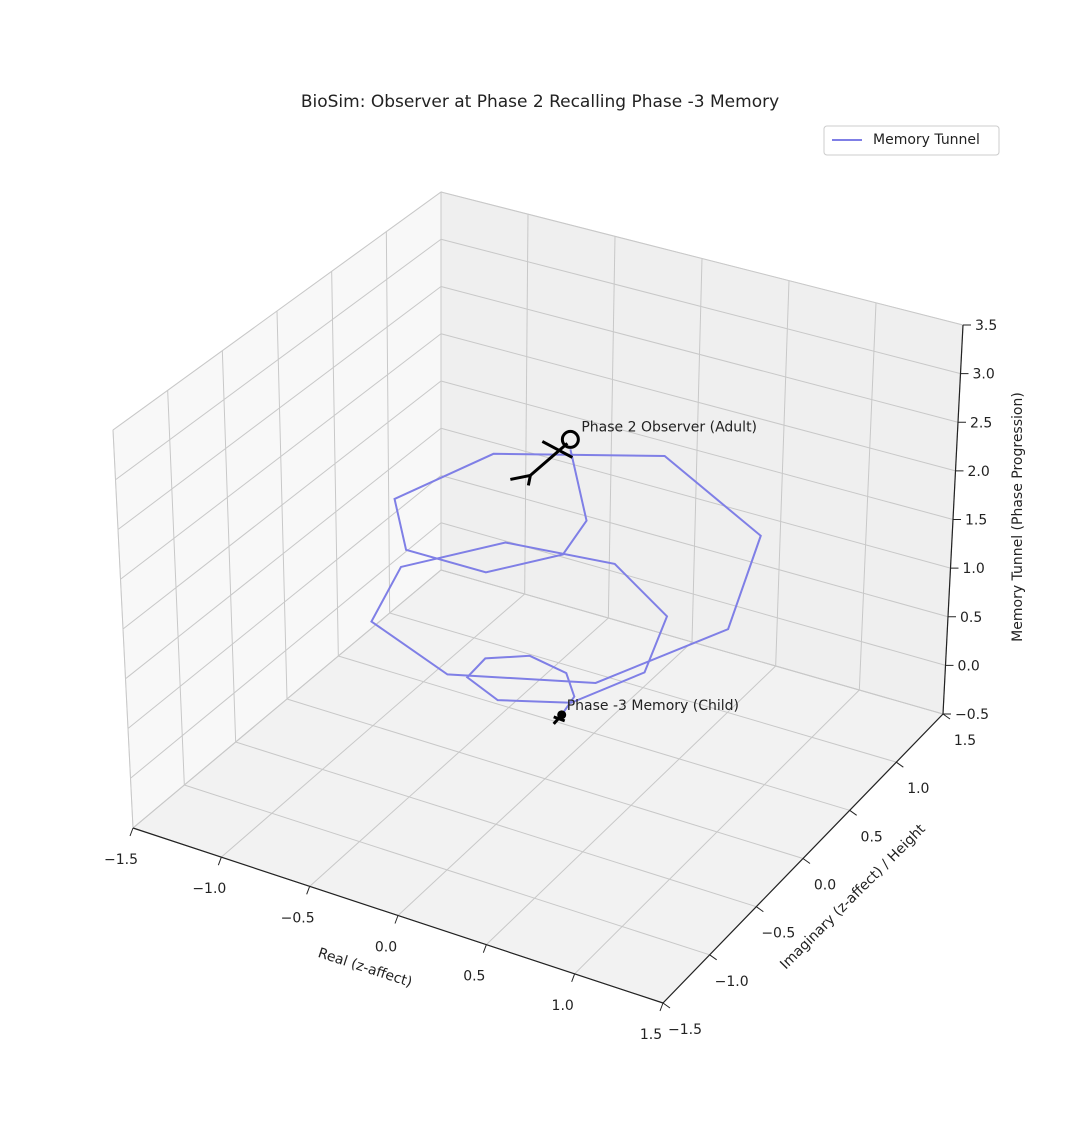  Describe the element at coordinates (974, 569) in the screenshot. I see `z-tick-label: 1.0` at that location.